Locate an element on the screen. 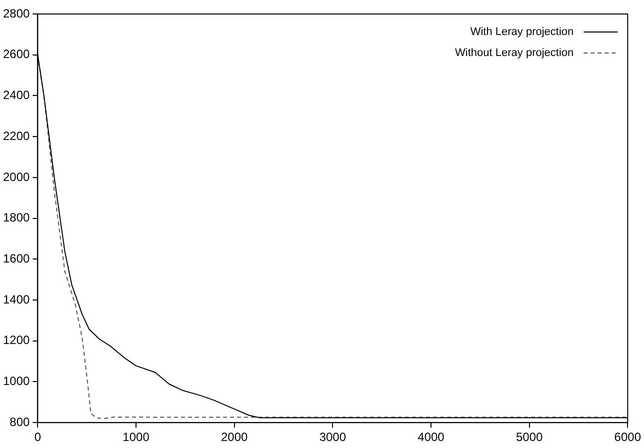  y-tick-label: 800 is located at coordinates (20, 421).